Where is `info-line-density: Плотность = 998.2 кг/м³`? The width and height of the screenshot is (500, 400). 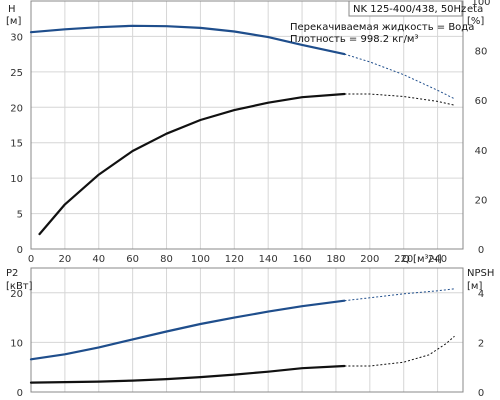 info-line-density: Плотность = 998.2 кг/м³ is located at coordinates (354, 39).